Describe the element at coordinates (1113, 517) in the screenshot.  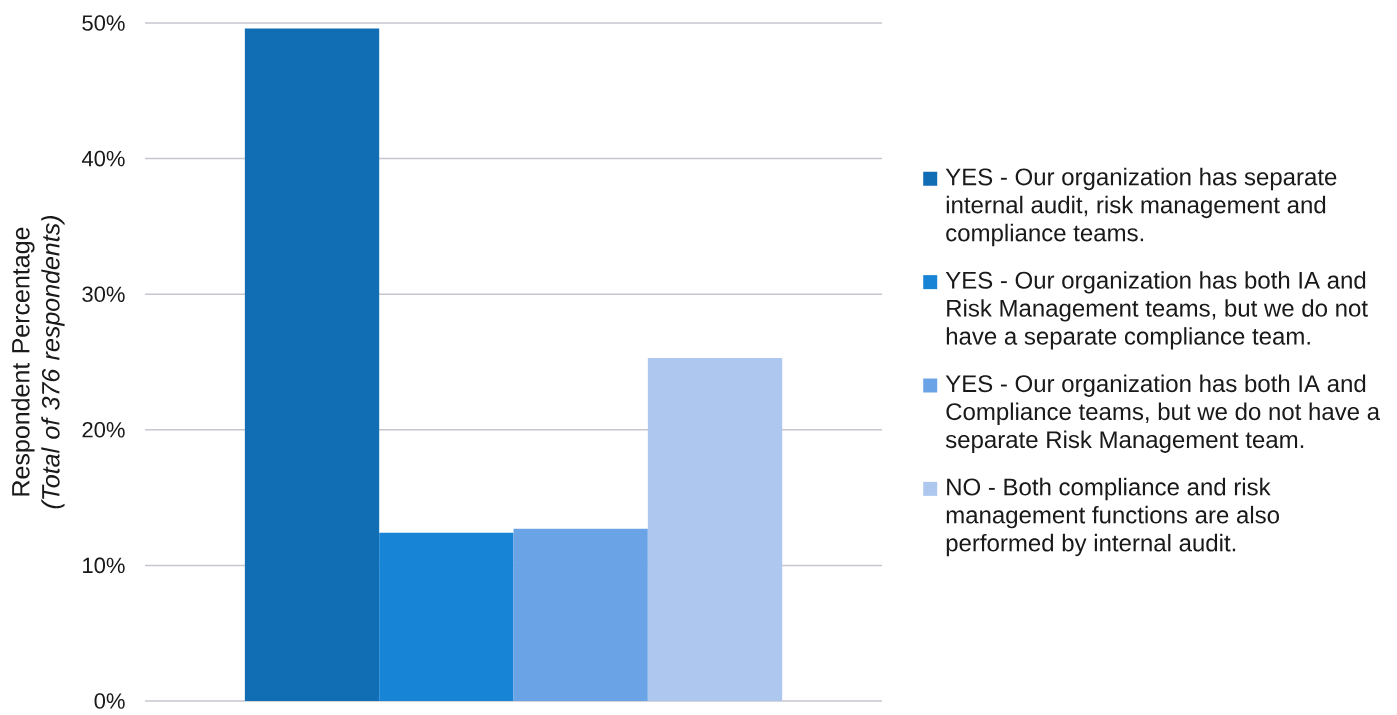
I see `legend-label: NO - Both compliance and risk management functions are also performed by internal audit.` at that location.